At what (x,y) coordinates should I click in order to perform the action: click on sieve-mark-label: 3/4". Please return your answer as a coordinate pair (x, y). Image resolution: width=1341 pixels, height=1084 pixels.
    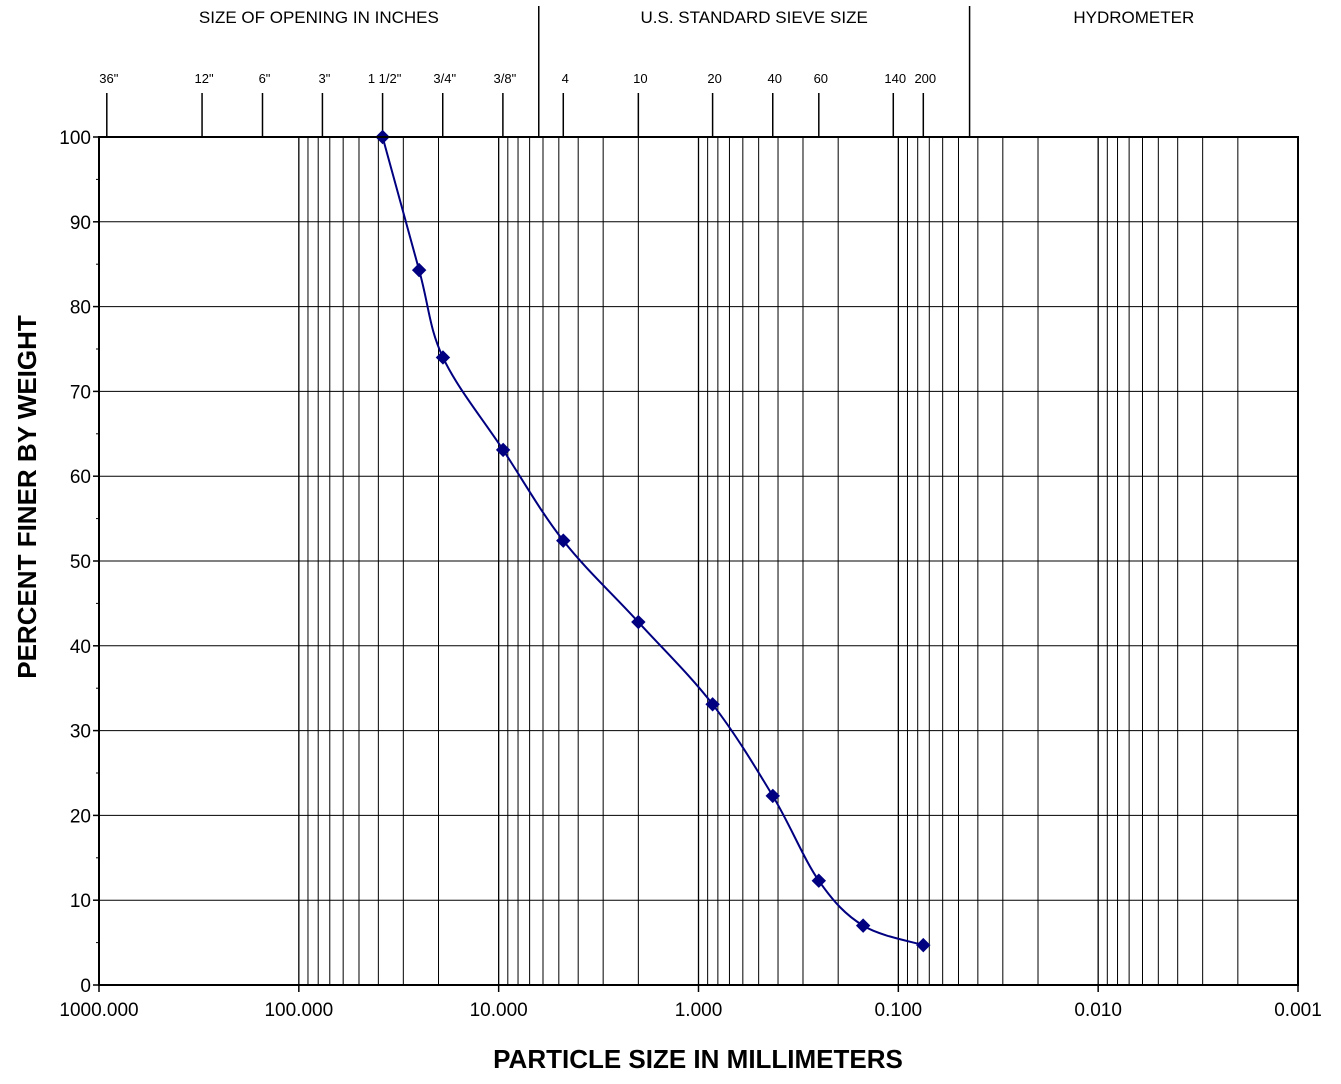
    Looking at the image, I should click on (444, 78).